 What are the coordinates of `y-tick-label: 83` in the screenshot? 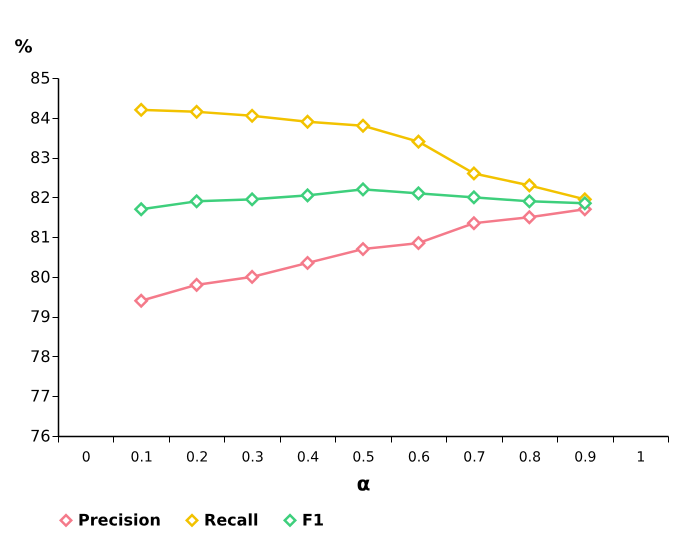 It's located at (40, 158).